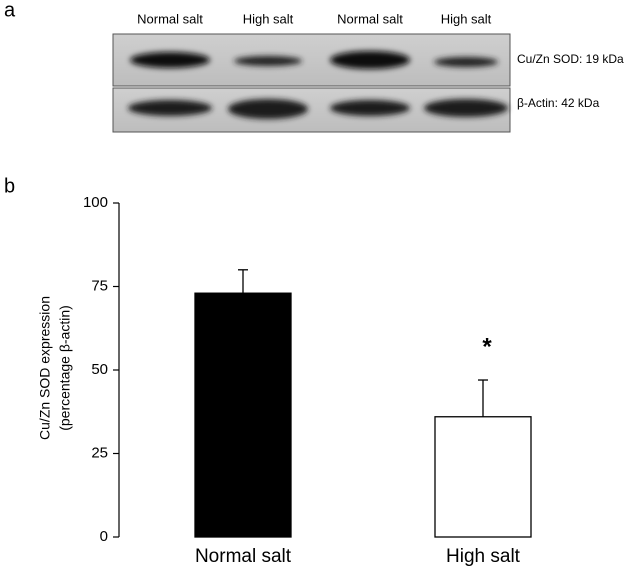 The width and height of the screenshot is (640, 571). I want to click on ylabel-box, so click(56, 368).